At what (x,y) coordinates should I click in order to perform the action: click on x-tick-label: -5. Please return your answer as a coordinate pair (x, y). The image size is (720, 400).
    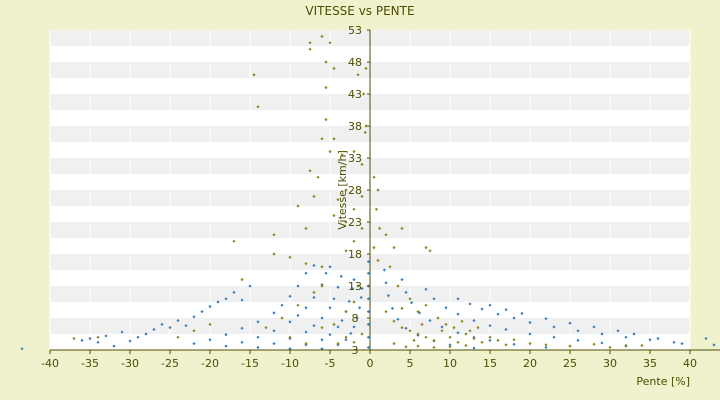
    Looking at the image, I should click on (330, 363).